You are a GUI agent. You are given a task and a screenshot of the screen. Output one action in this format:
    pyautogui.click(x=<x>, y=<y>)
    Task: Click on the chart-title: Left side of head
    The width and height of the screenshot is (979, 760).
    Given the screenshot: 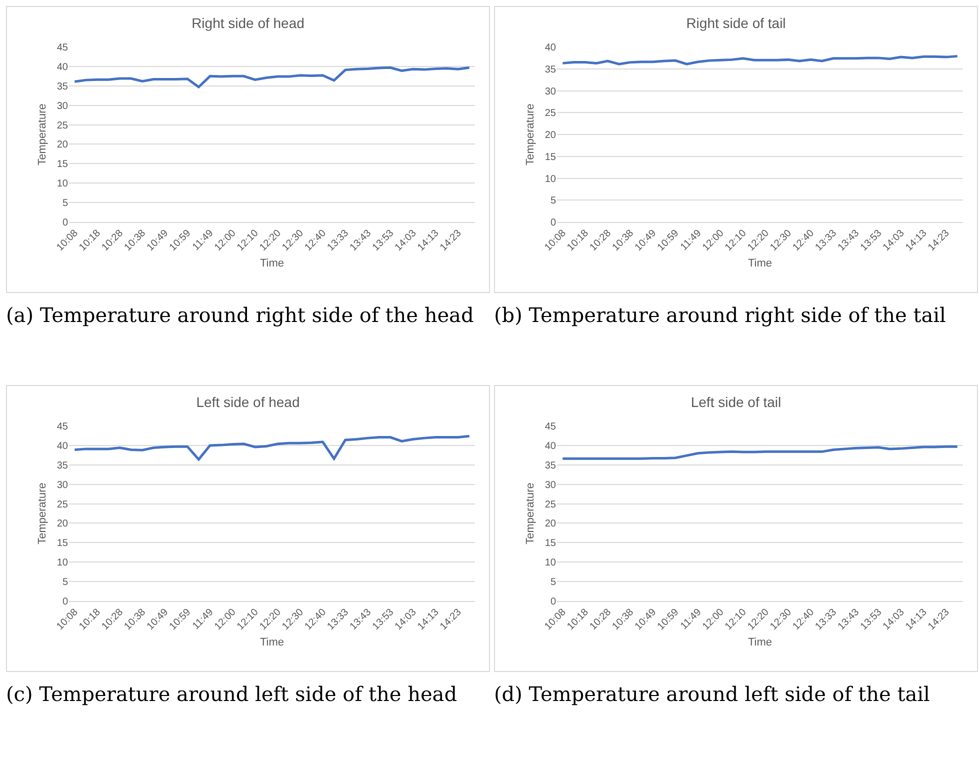 What is the action you would take?
    pyautogui.click(x=248, y=402)
    